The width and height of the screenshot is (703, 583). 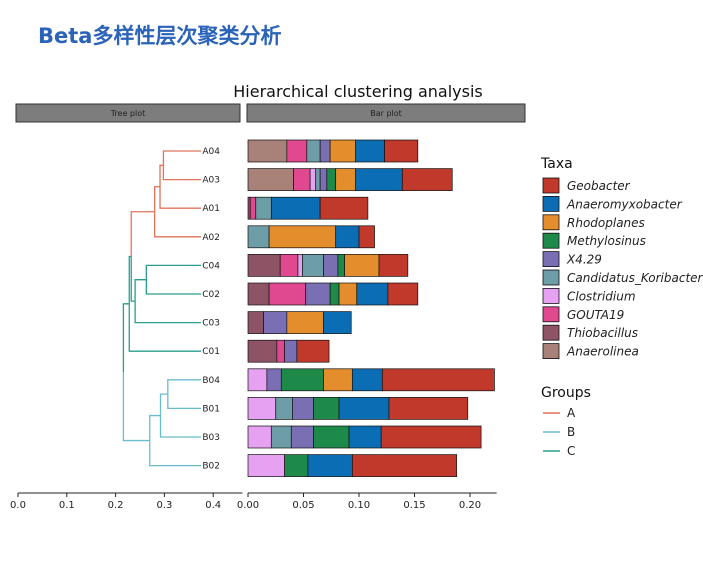 What do you see at coordinates (330, 465) in the screenshot?
I see `bar-segment-B02-anaeromyxobacter` at bounding box center [330, 465].